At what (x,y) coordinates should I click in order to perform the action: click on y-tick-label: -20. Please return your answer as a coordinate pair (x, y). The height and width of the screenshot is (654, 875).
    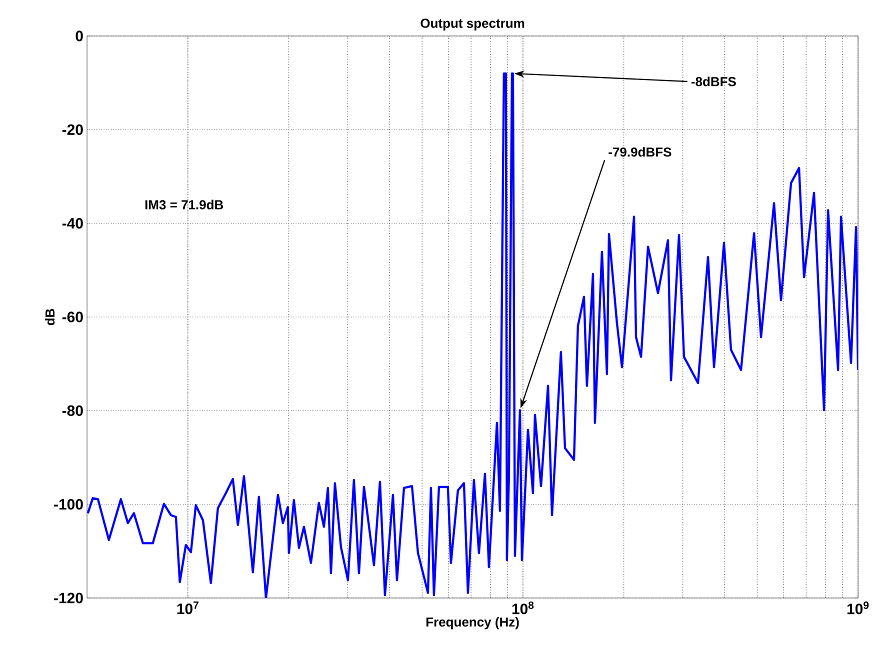
    Looking at the image, I should click on (72, 129).